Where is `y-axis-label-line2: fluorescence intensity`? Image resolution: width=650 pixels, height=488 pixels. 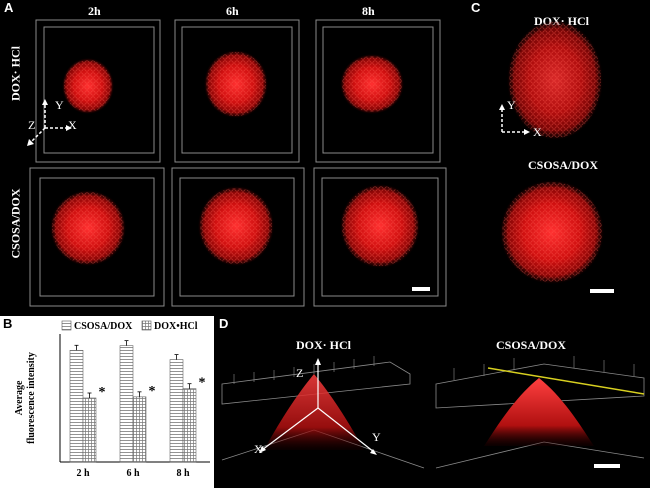 y-axis-label-line2: fluorescence intensity is located at coordinates (31, 398).